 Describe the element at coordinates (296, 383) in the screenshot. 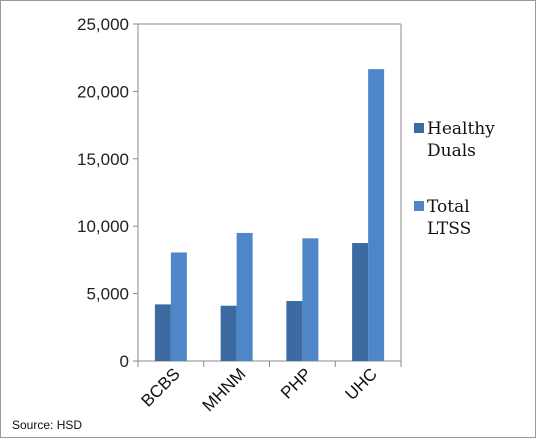

I see `x-category-label: PHP` at that location.